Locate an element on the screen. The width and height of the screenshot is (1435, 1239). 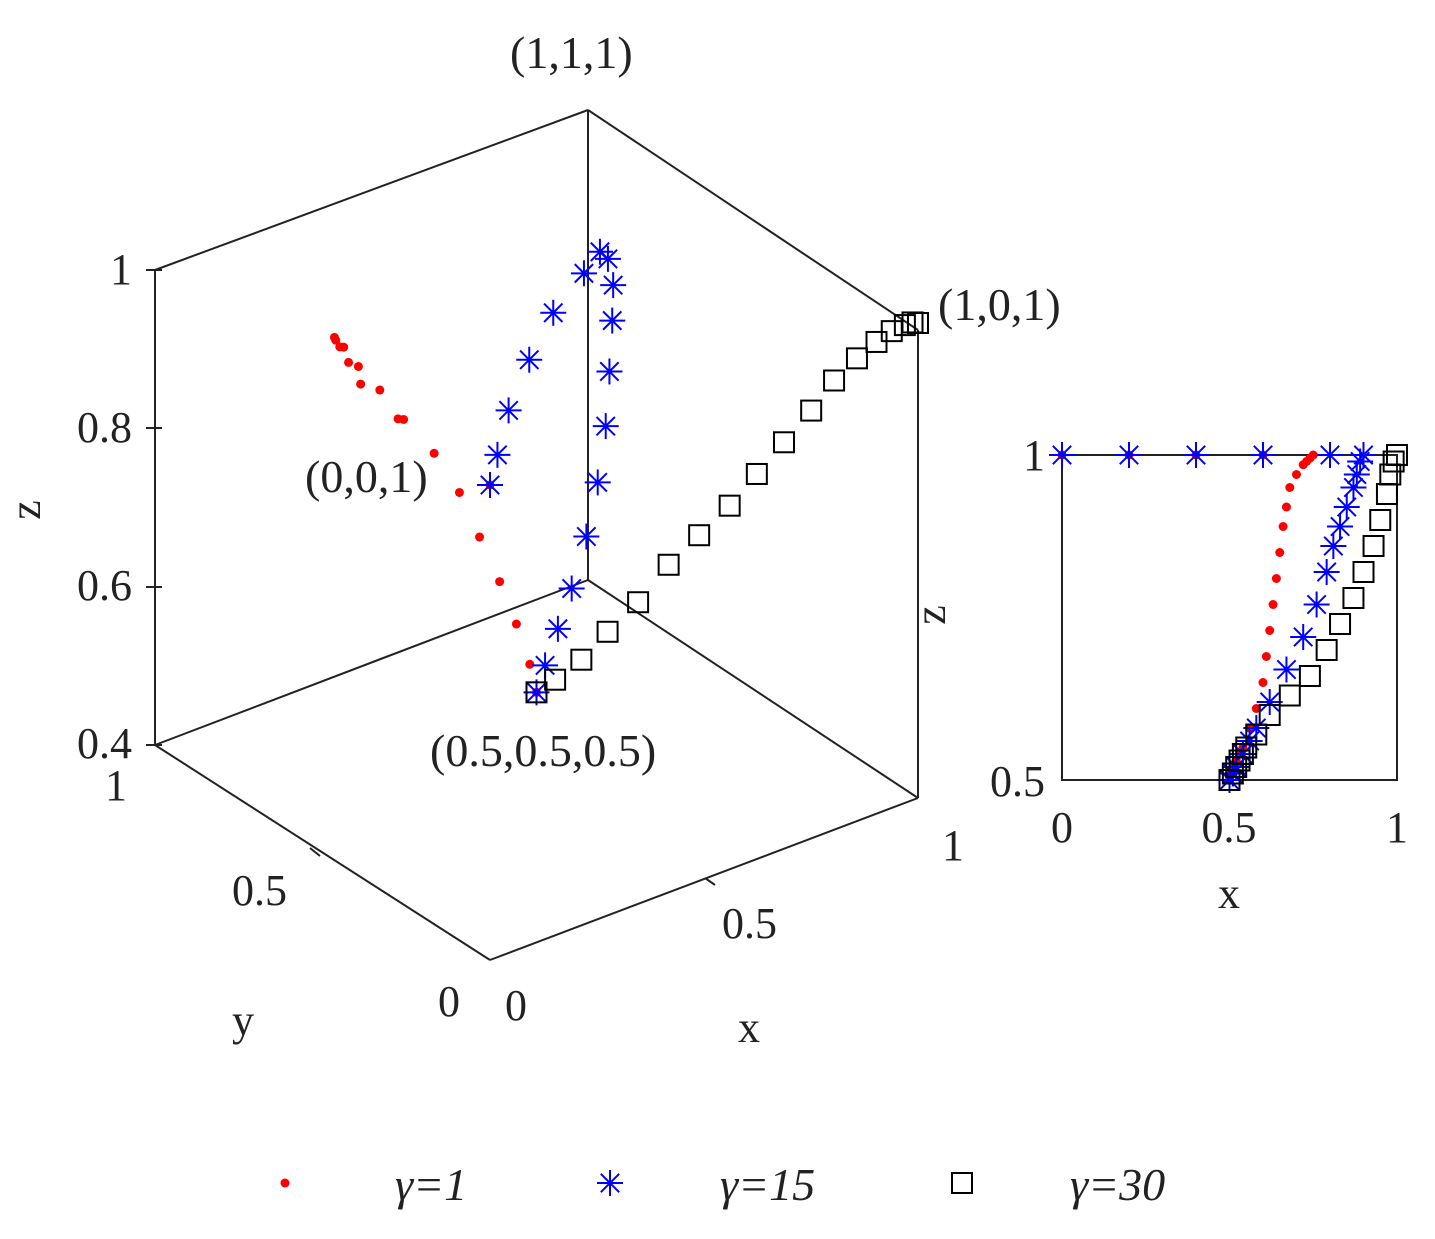
y-tick-label: 1 is located at coordinates (116, 785).